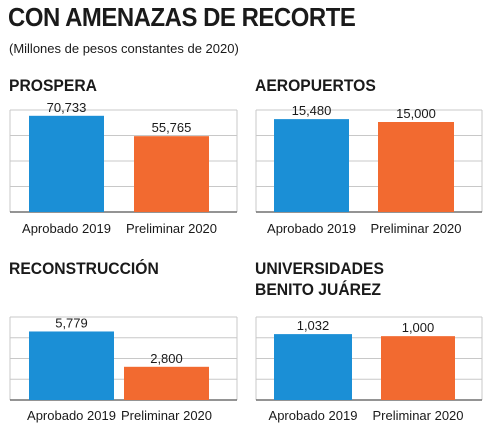 The image size is (500, 434). Describe the element at coordinates (369, 369) in the screenshot. I see `bar-chart-3: 1,032 Aprobado 2019 1,000 Preliminar 2020` at that location.